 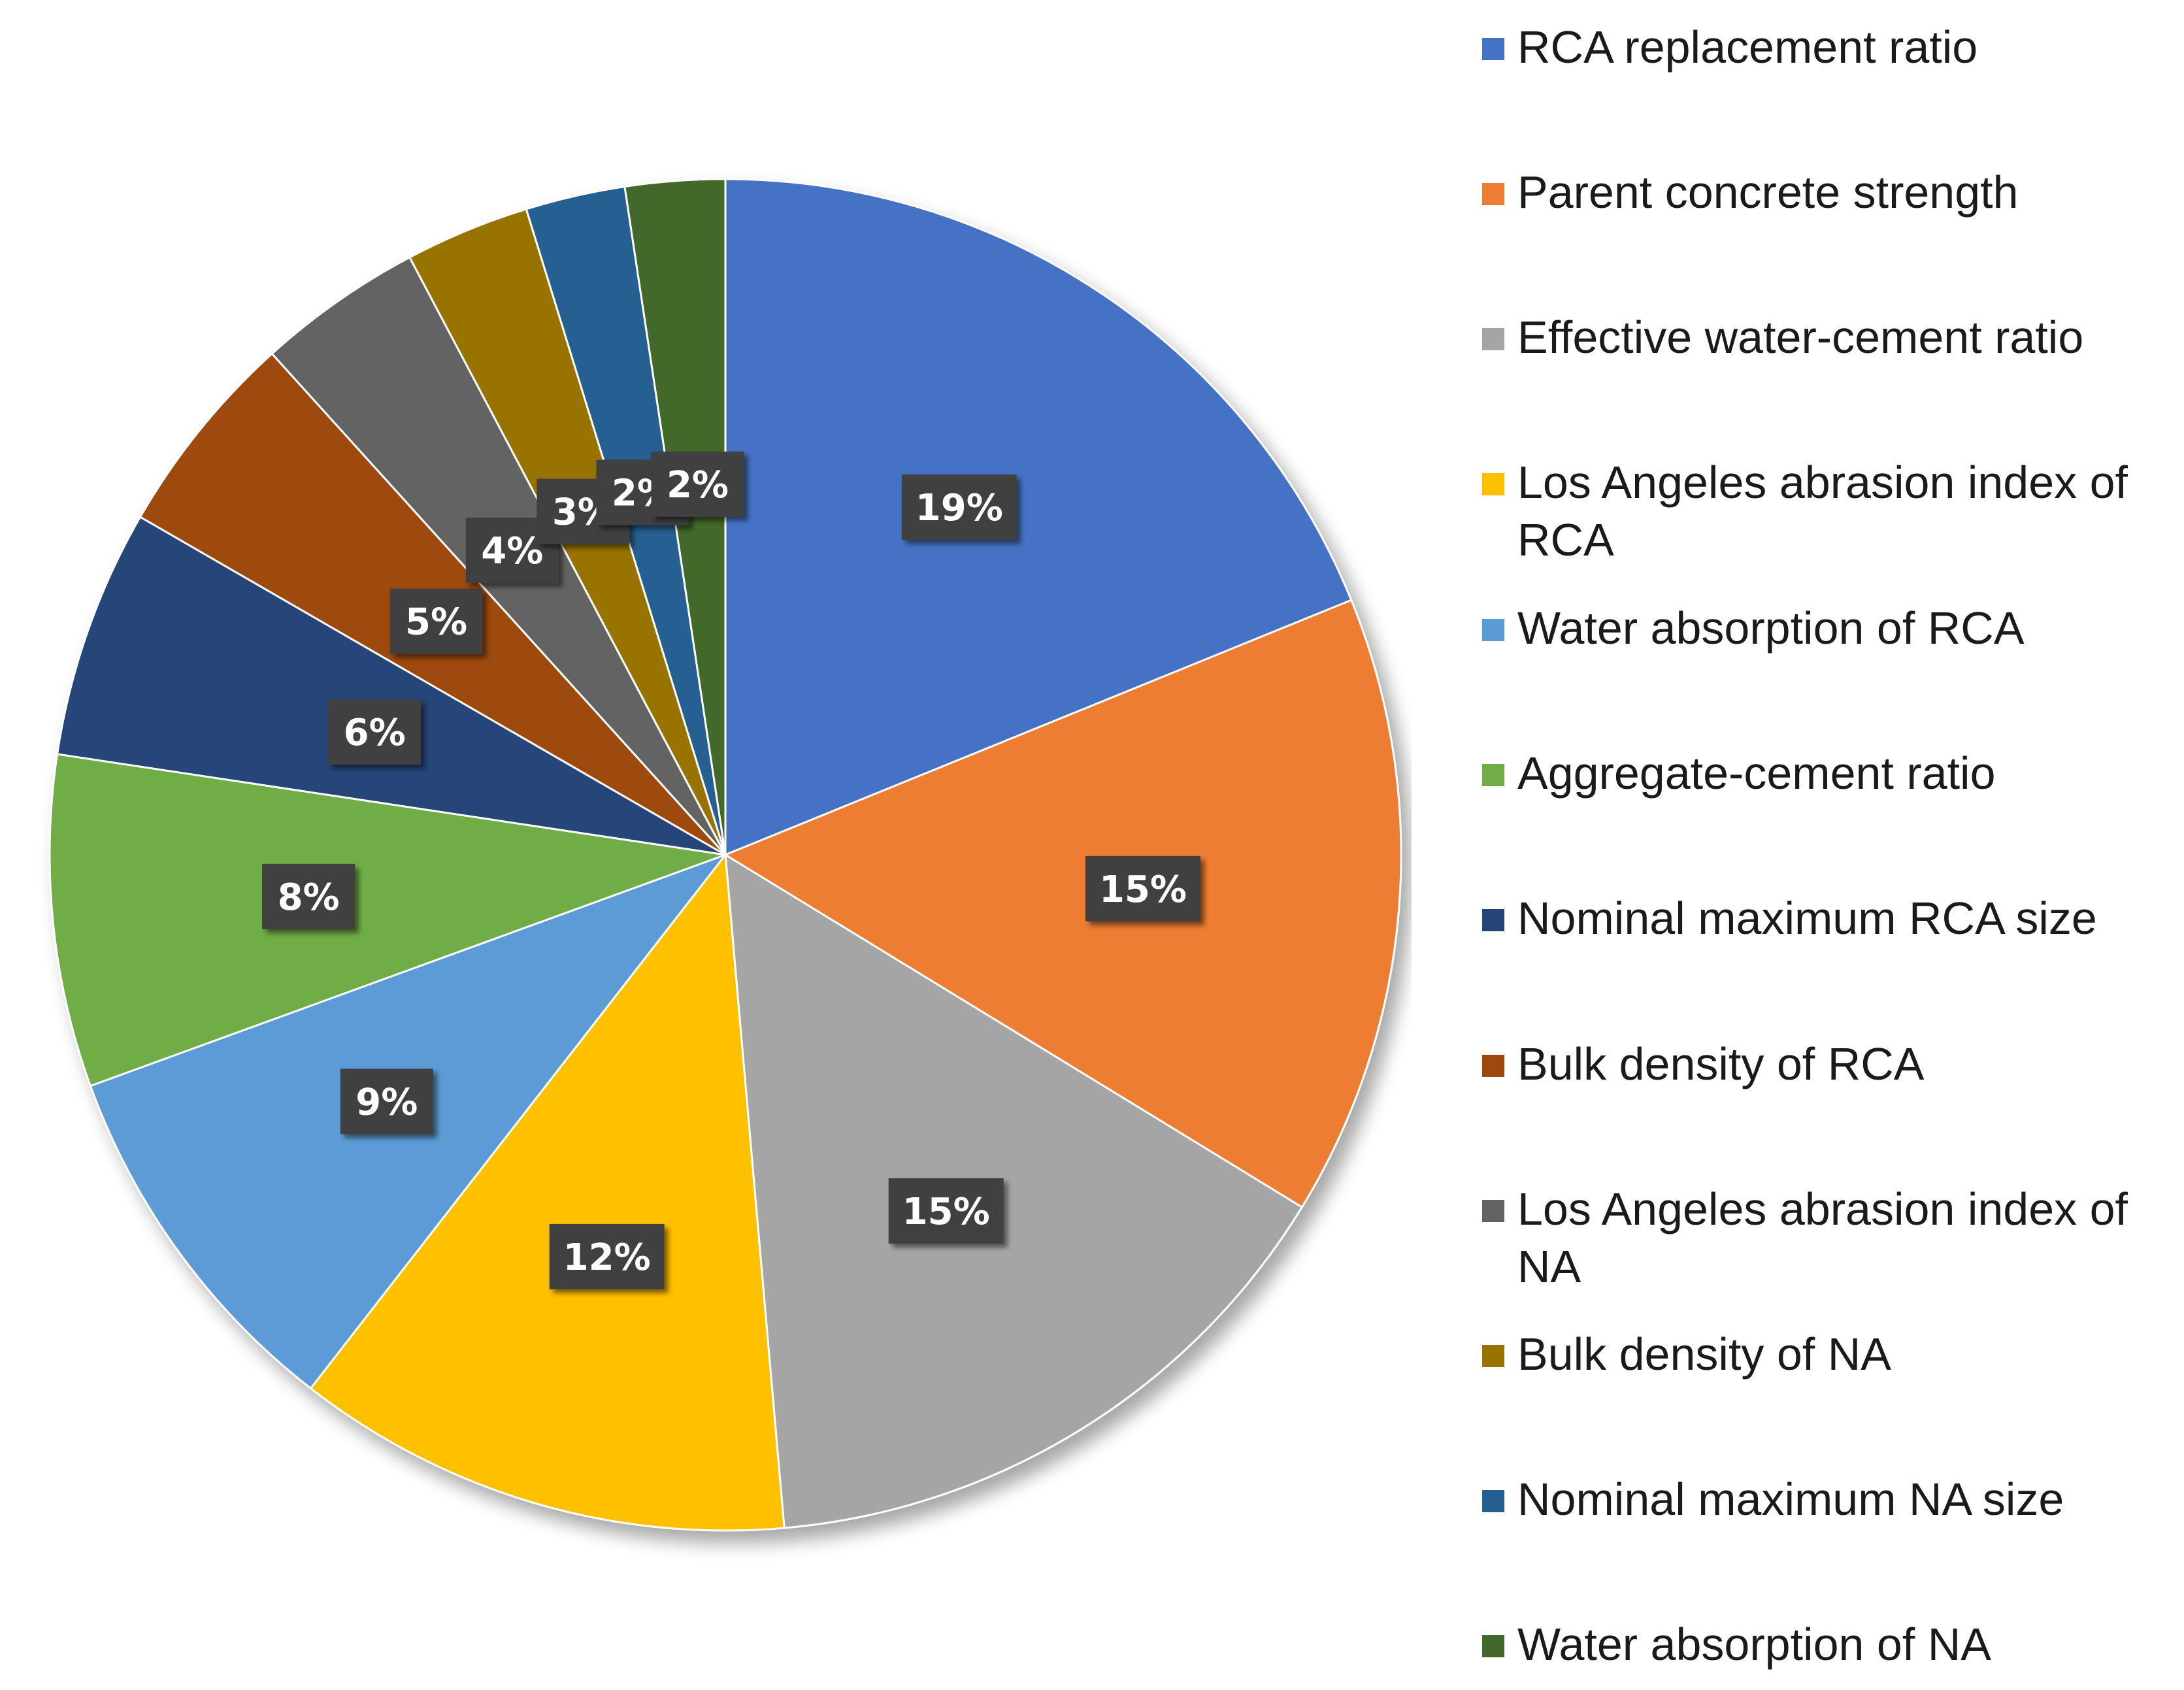 What do you see at coordinates (1800, 338) in the screenshot?
I see `legend-label: Effective water-cement ratio` at bounding box center [1800, 338].